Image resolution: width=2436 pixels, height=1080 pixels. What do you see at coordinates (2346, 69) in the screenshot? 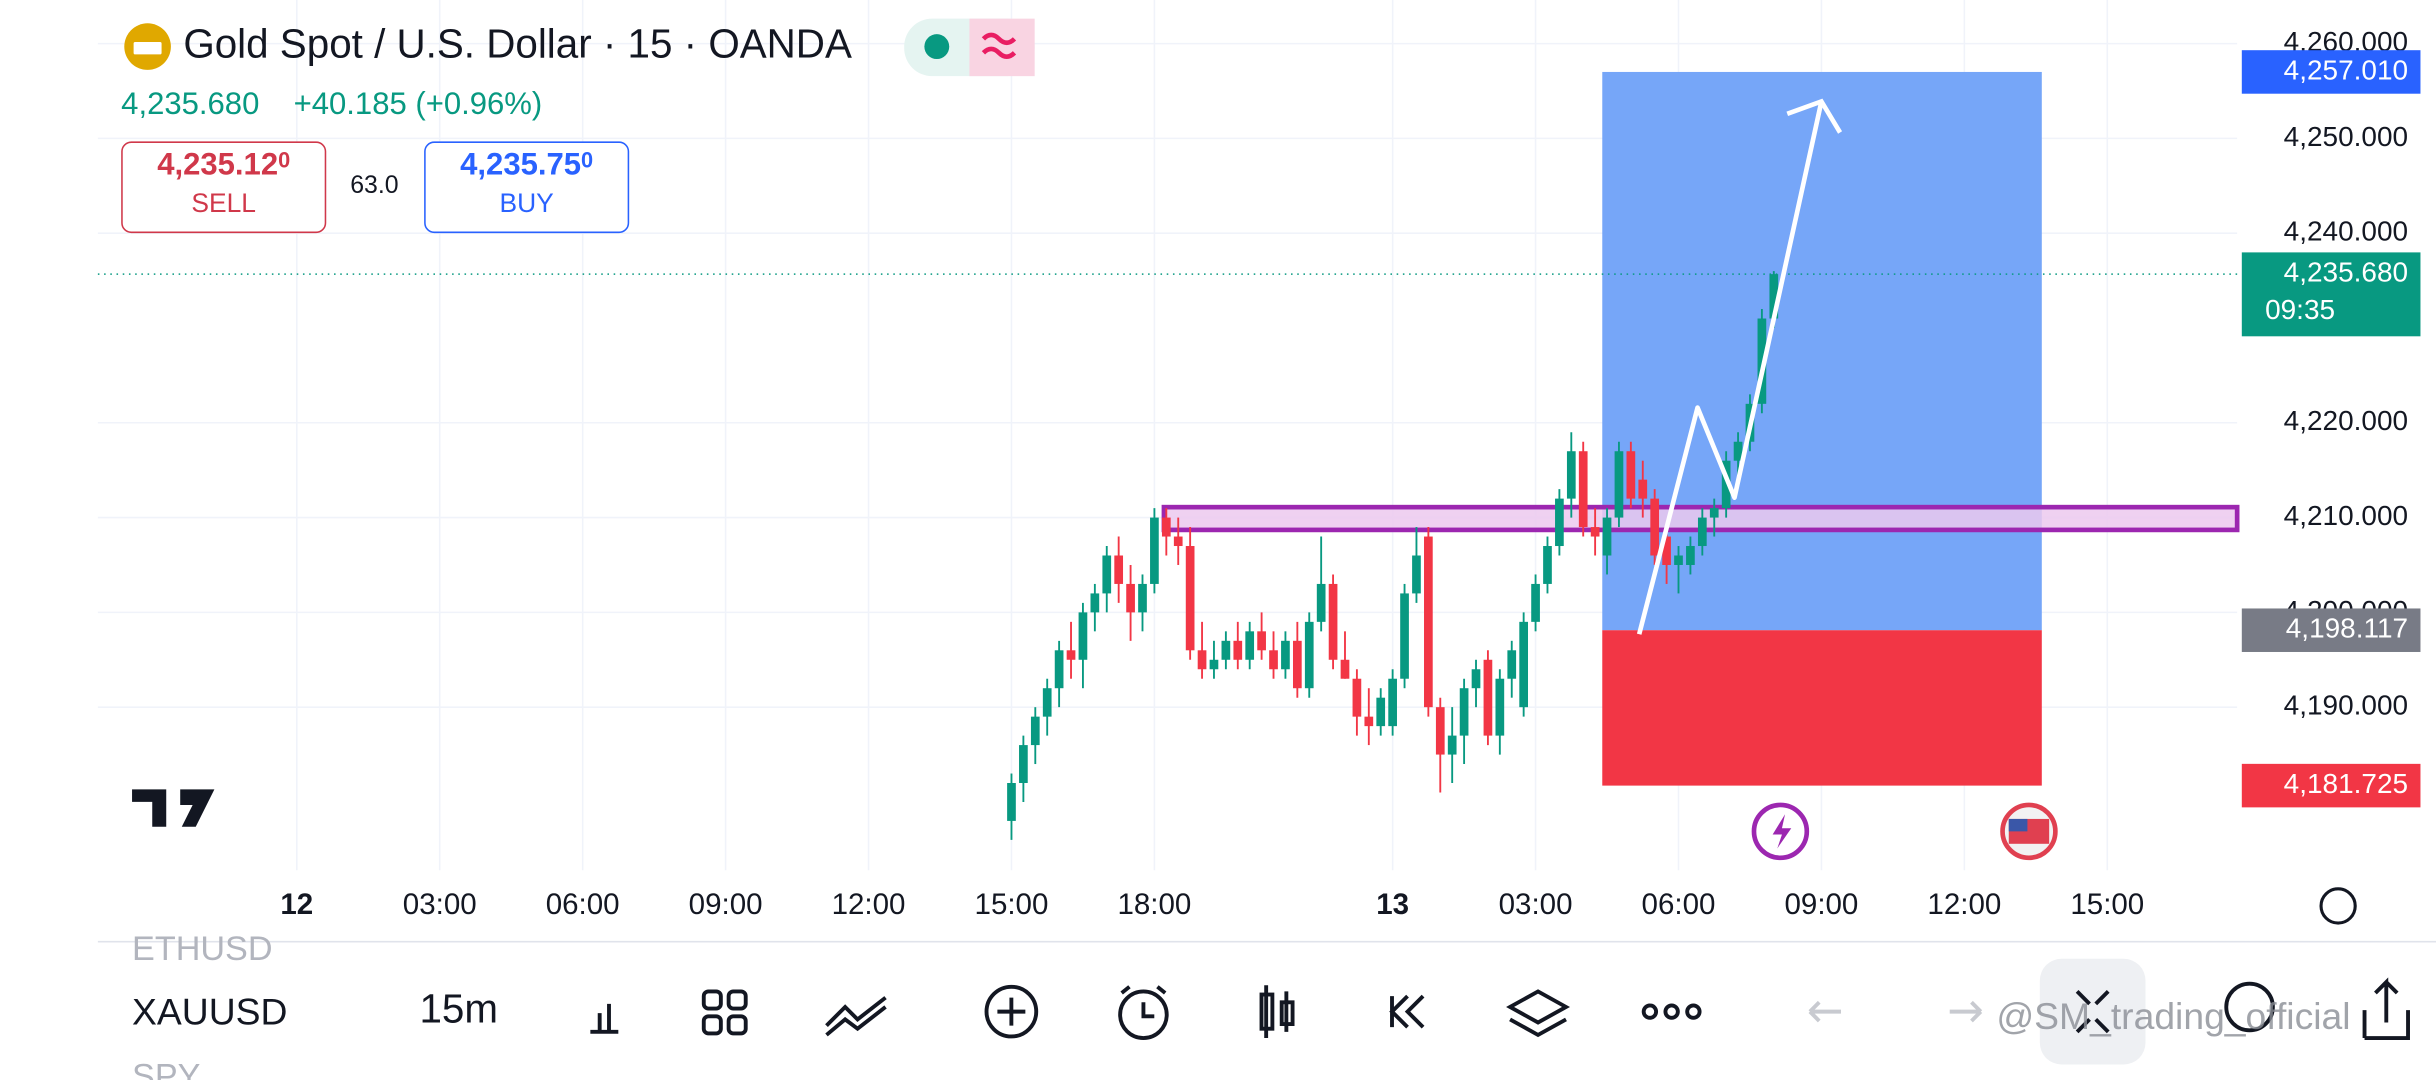
I see `target-label: 4,257.010` at bounding box center [2346, 69].